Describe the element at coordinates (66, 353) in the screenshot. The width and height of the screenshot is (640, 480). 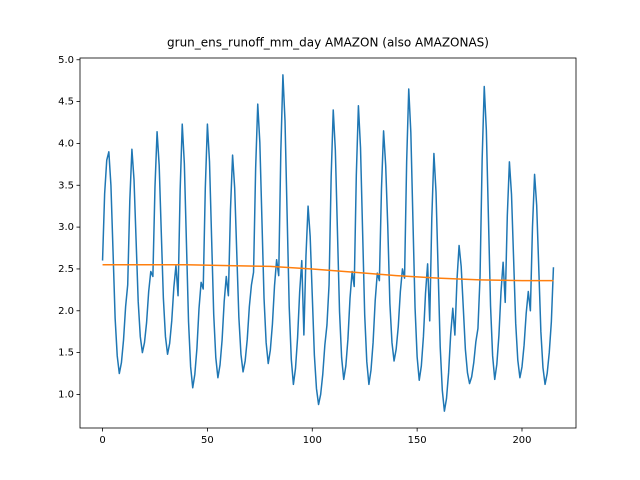
I see `y-tick-label: 1.5` at that location.